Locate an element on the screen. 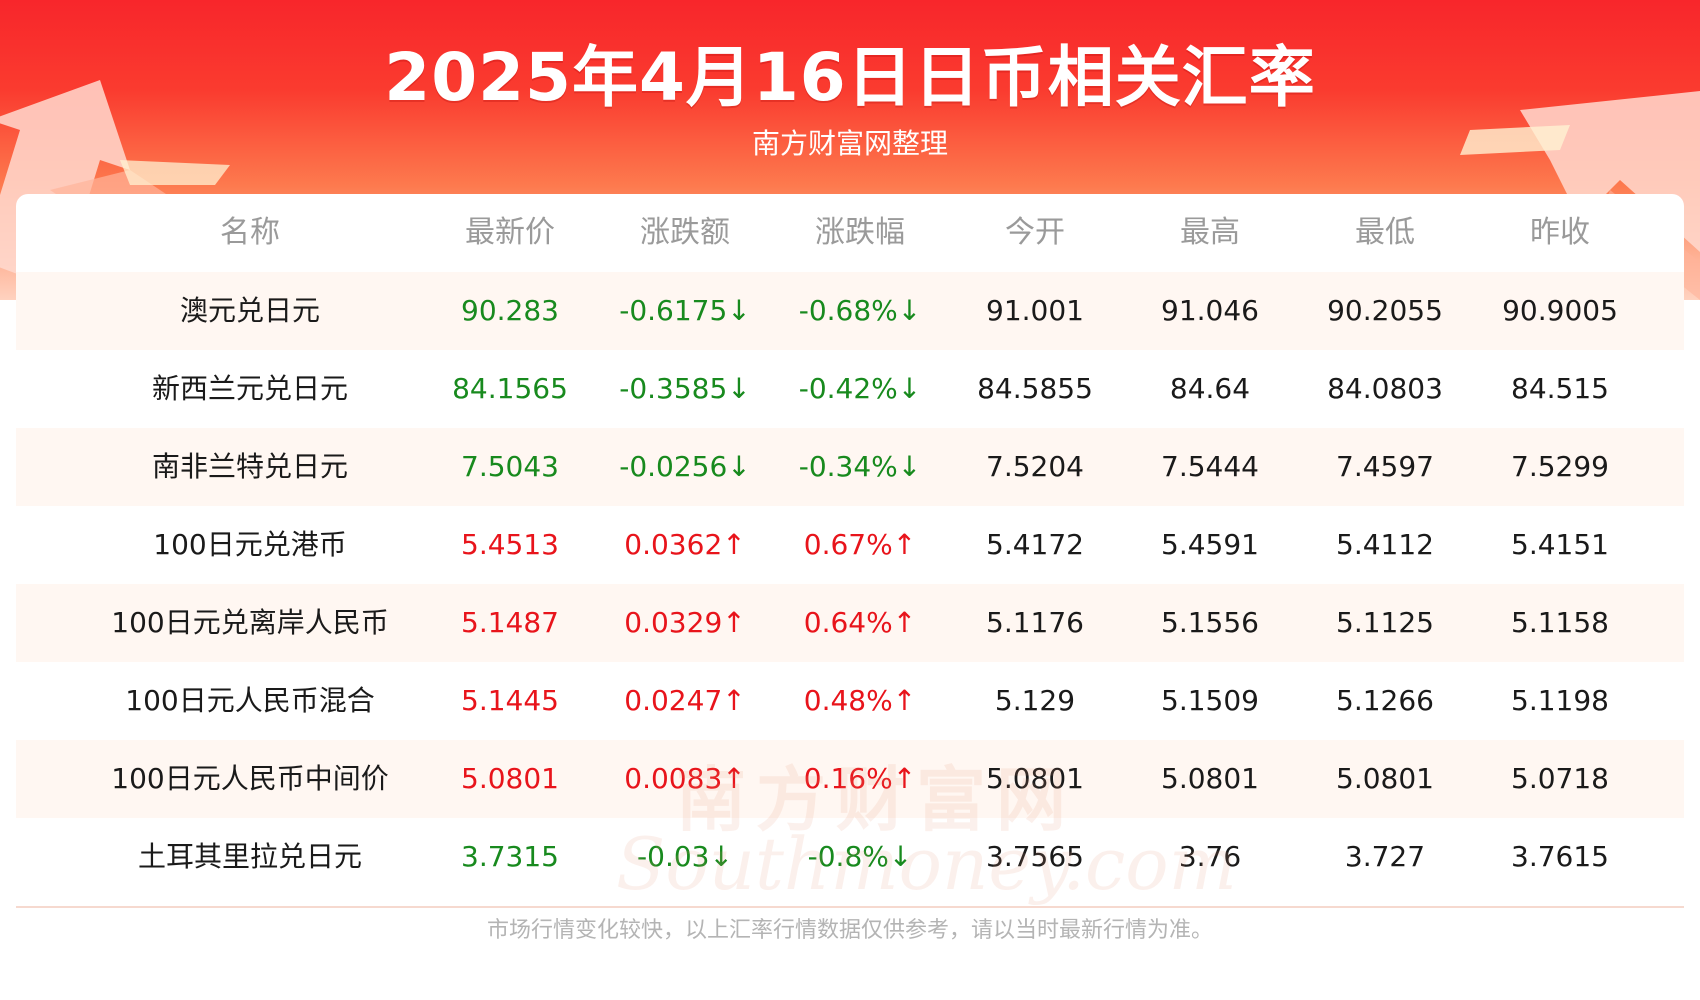  change-amount: -0.6175↓ is located at coordinates (685, 310).